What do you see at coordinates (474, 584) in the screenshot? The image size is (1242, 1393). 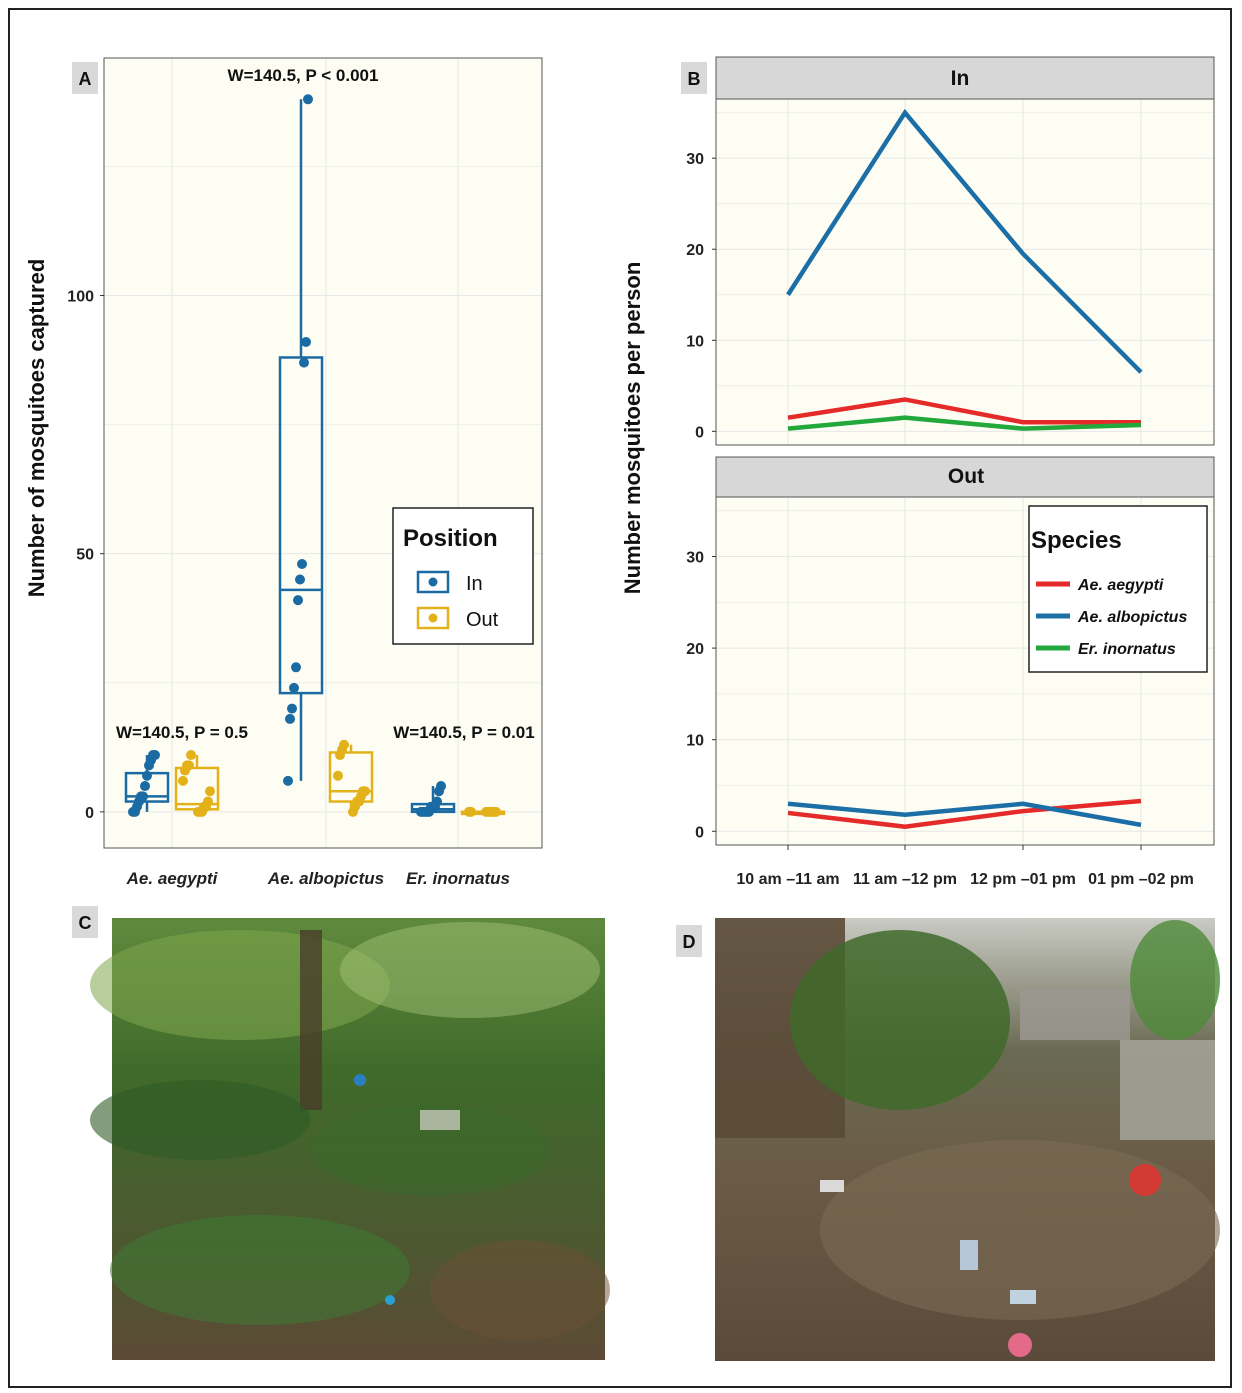 I see `legend-label-in: In` at bounding box center [474, 584].